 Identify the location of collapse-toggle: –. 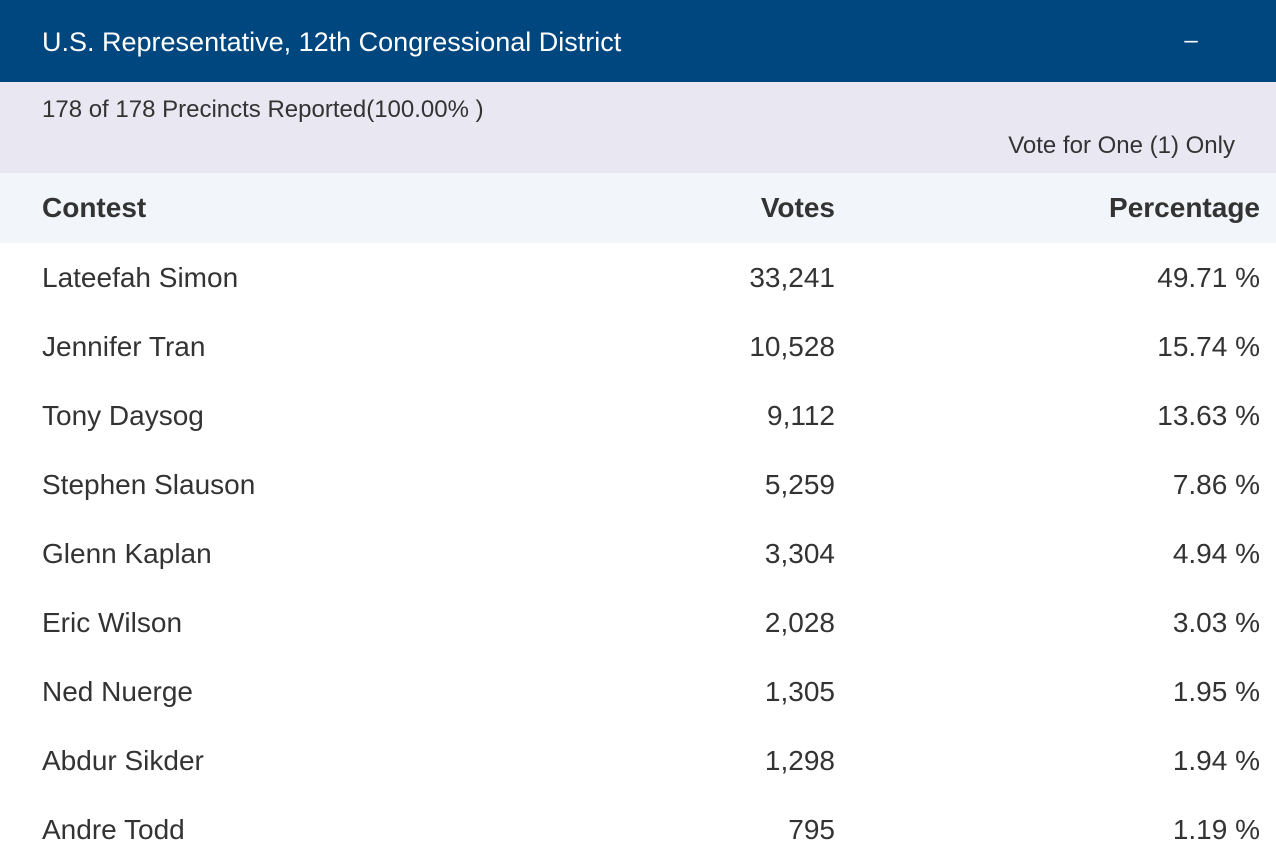
(1191, 40).